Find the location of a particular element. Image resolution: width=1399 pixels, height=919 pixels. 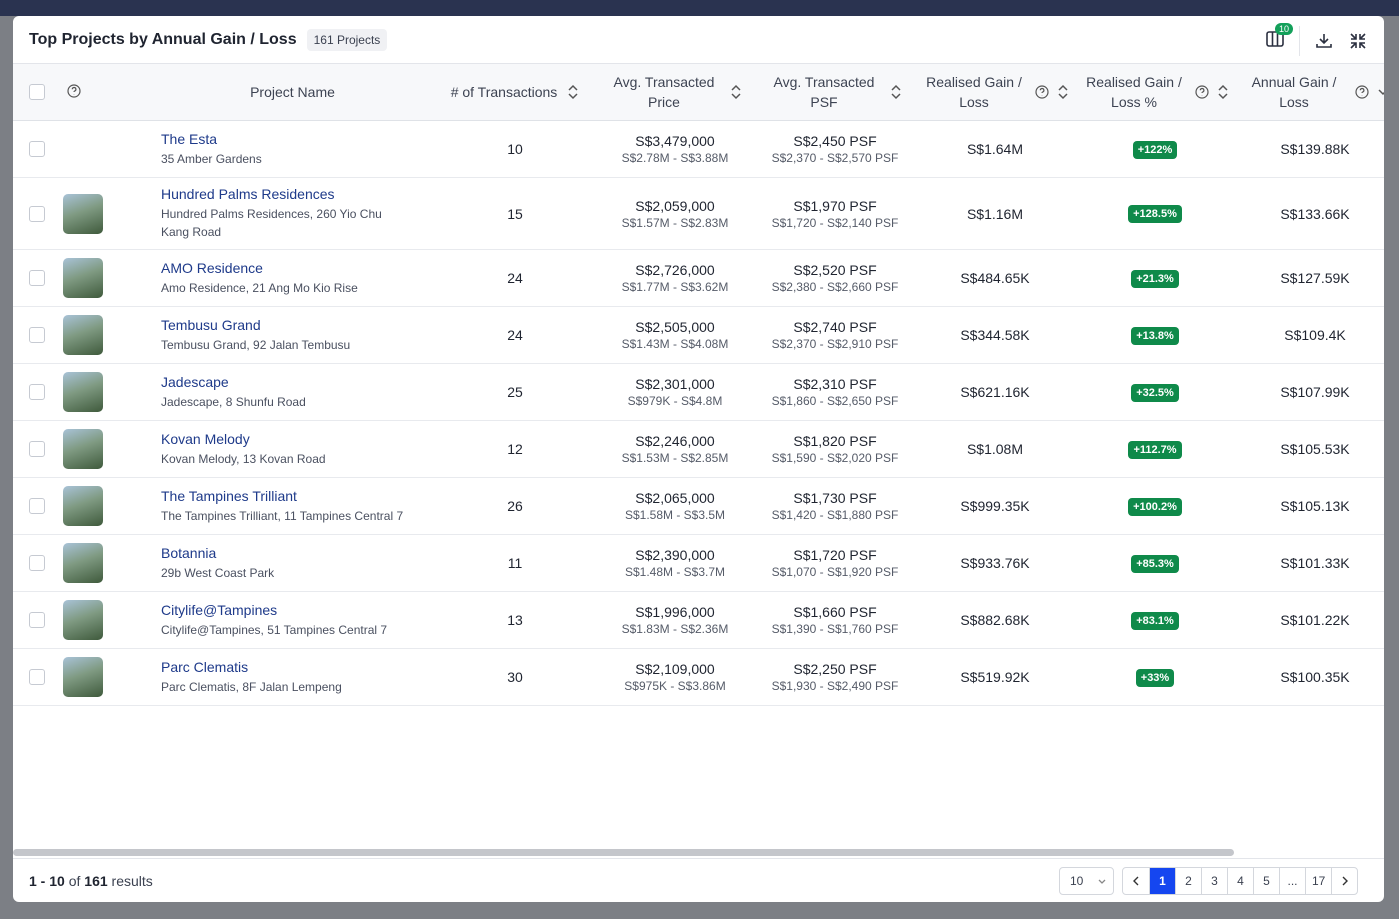

price-cell: S$2,390,000 S$1.48M - S$3.7M is located at coordinates (675, 563).